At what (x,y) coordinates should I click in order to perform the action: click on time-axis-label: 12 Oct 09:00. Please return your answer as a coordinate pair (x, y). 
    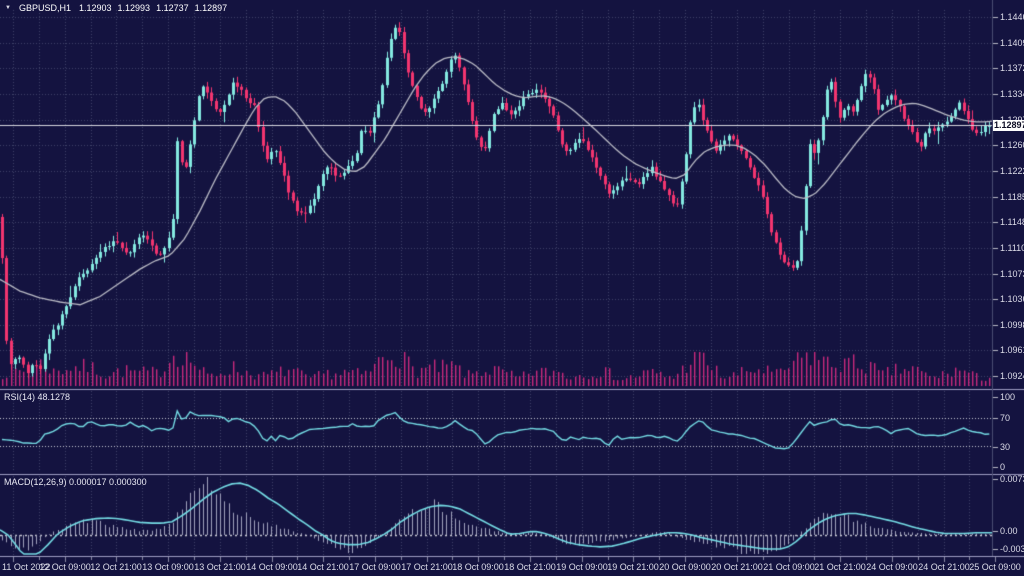
    Looking at the image, I should click on (65, 567).